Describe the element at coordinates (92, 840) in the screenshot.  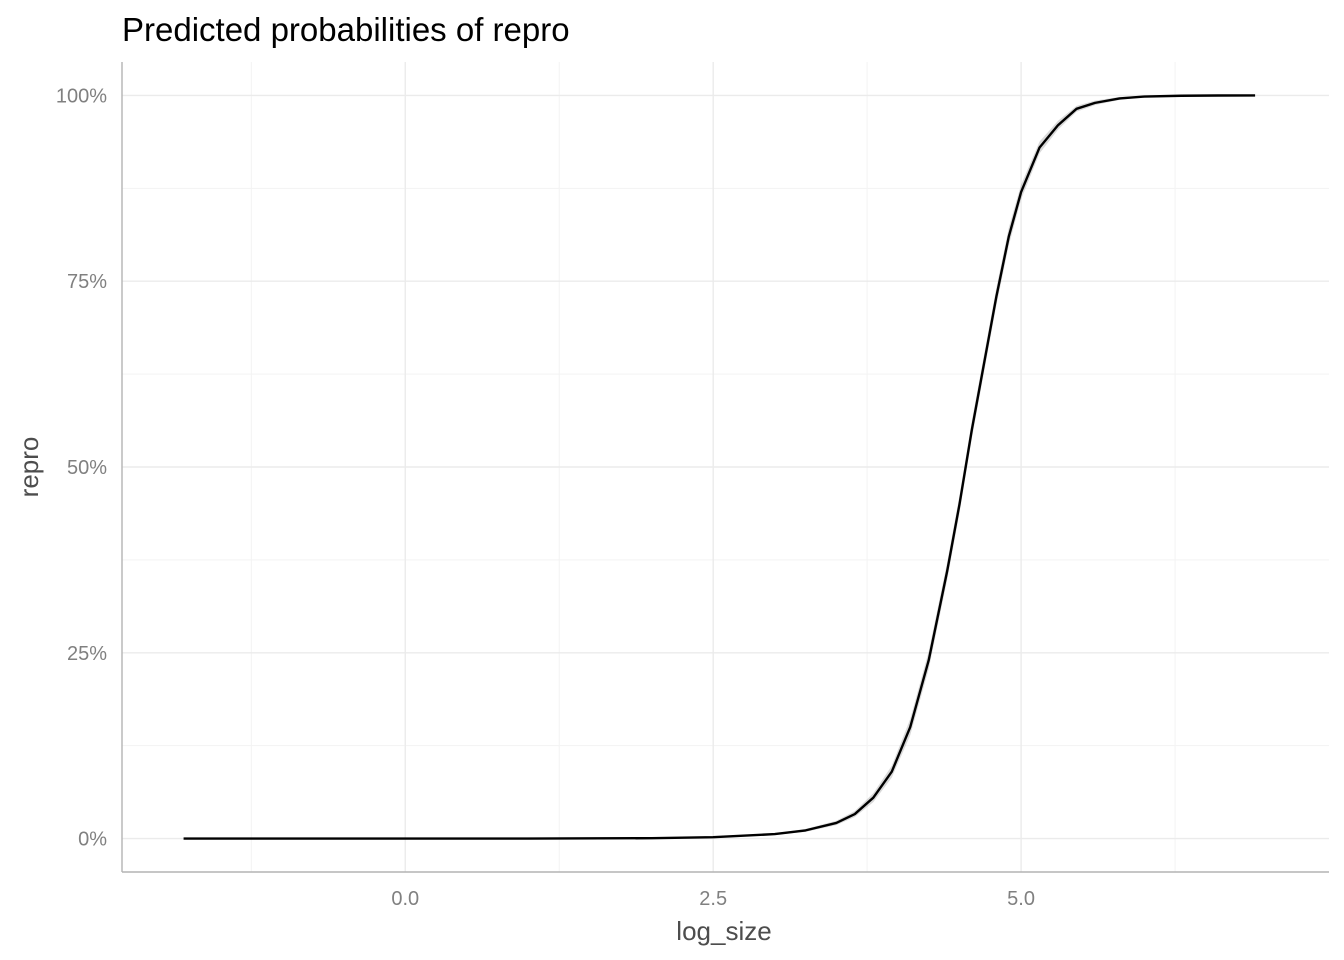
I see `y-tick-label: 0%` at that location.